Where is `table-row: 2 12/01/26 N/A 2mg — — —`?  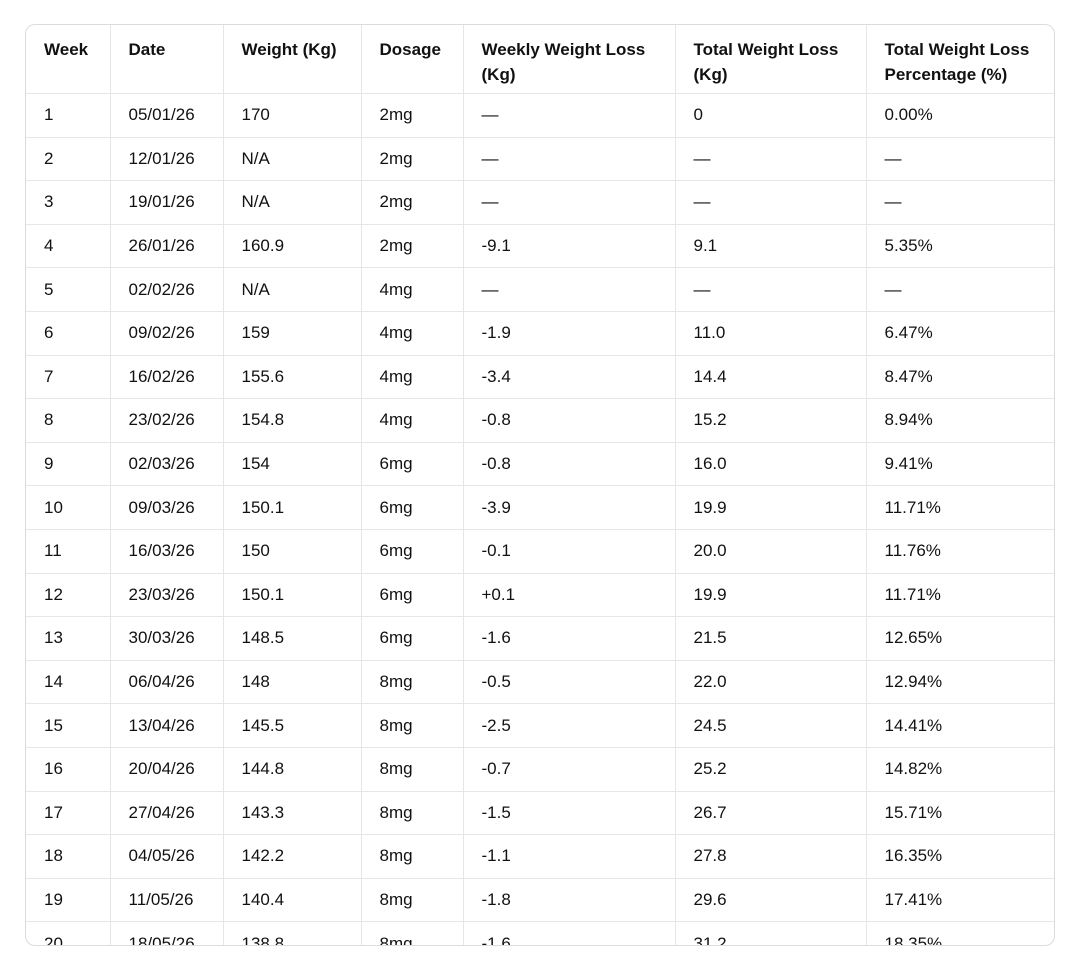
table-row: 2 12/01/26 N/A 2mg — — — is located at coordinates (540, 159).